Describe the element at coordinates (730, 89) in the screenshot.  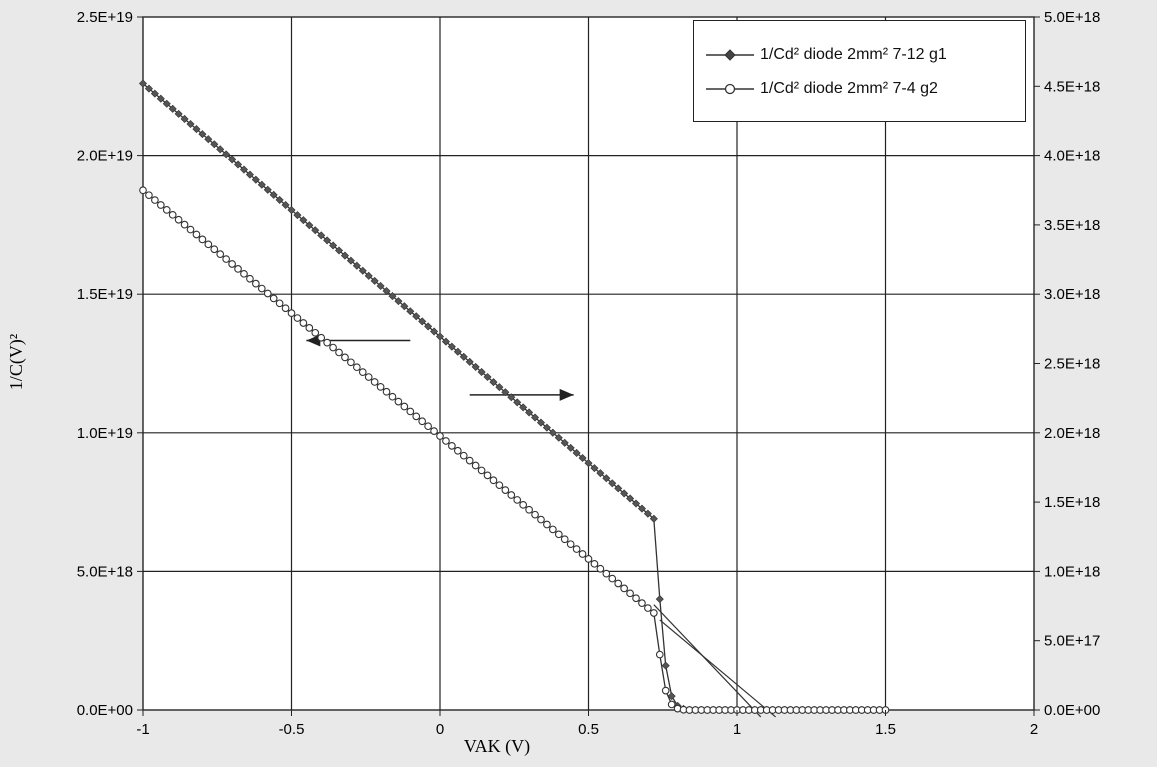
I see `circle-marker-icon` at that location.